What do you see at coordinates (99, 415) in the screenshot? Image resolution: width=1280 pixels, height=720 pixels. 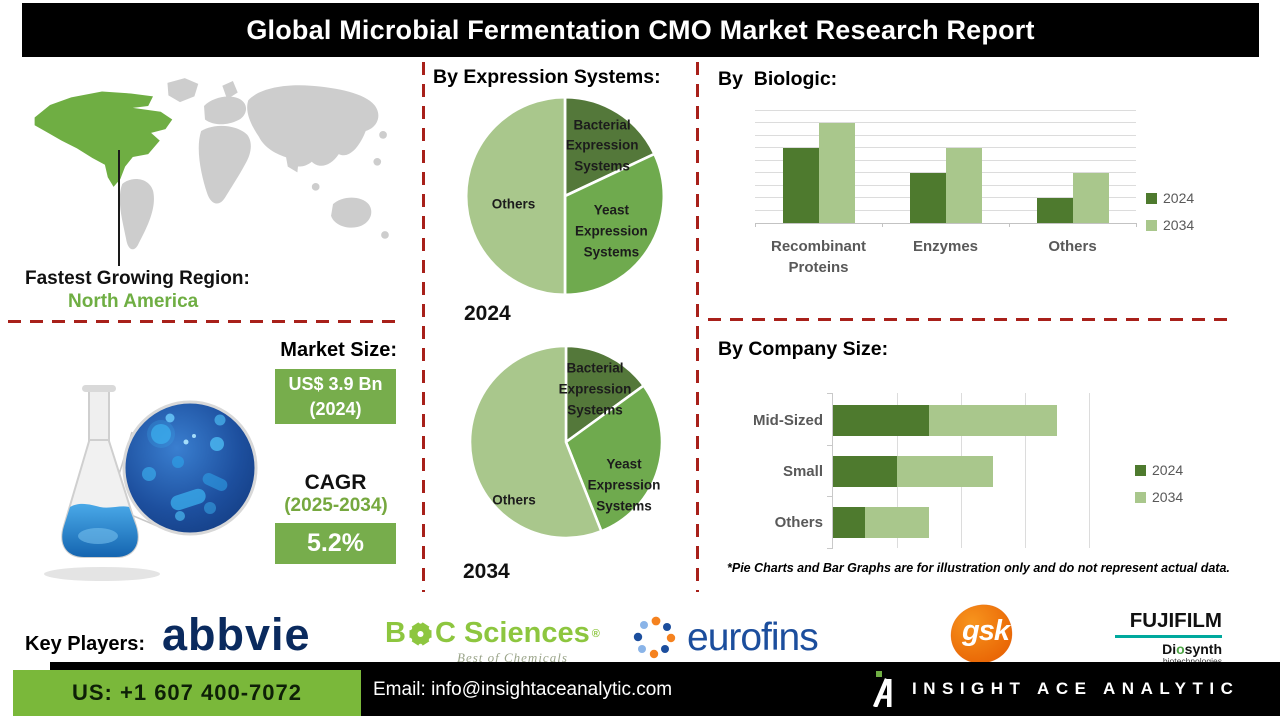 I see `flask-neck` at bounding box center [99, 415].